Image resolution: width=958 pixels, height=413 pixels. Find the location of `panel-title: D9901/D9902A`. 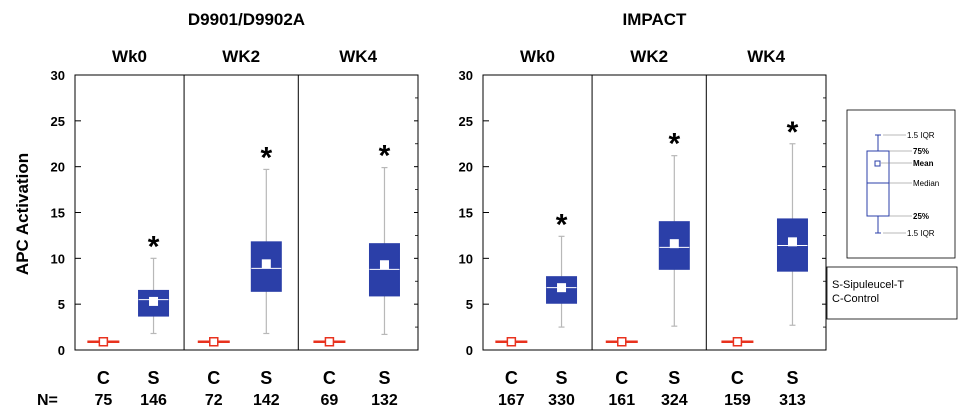

panel-title: D9901/D9902A is located at coordinates (246, 19).